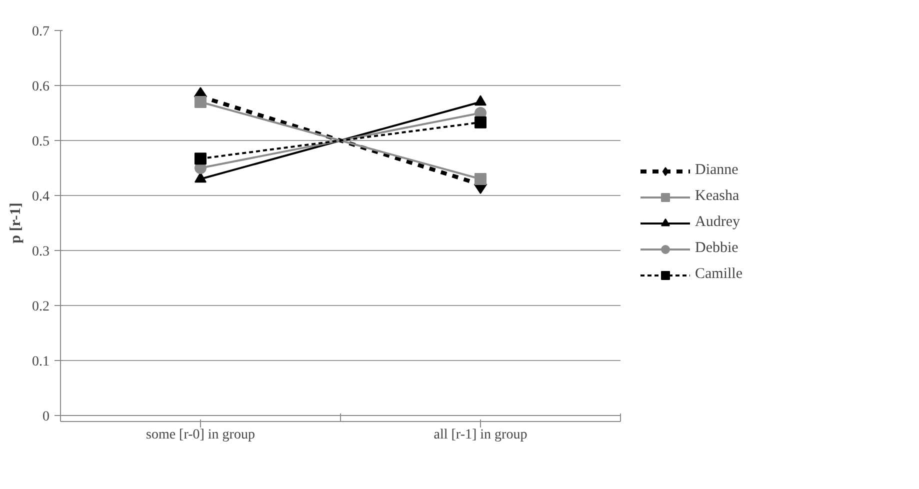  I want to click on y-tick-label: 0.3, so click(41, 252).